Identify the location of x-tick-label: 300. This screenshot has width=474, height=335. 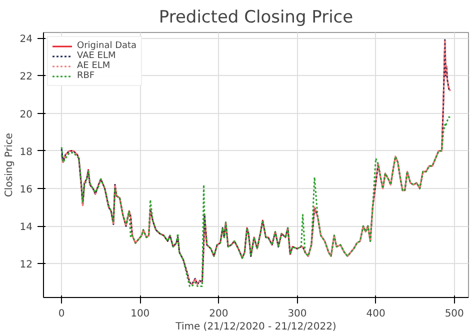
(297, 314).